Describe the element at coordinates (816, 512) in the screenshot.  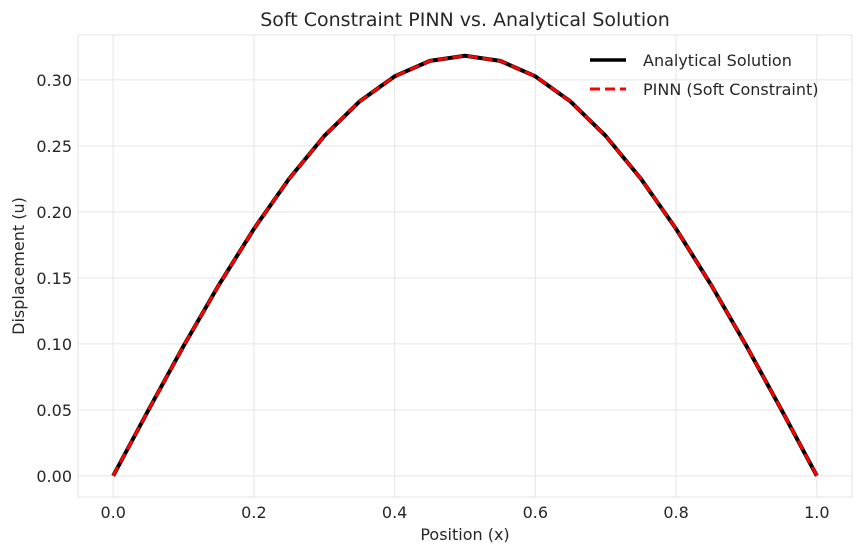
I see `x-tick-label: 1.0` at that location.